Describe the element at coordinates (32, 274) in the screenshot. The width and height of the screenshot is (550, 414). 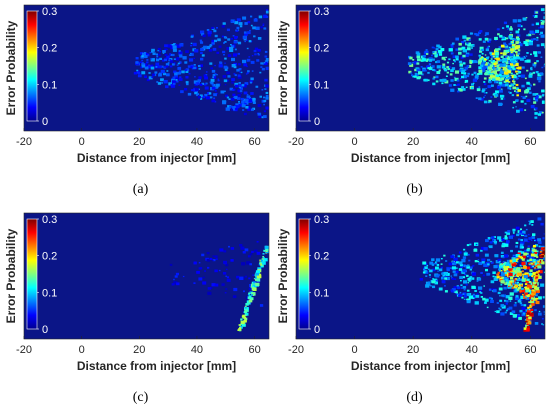
I see `colorbar` at that location.